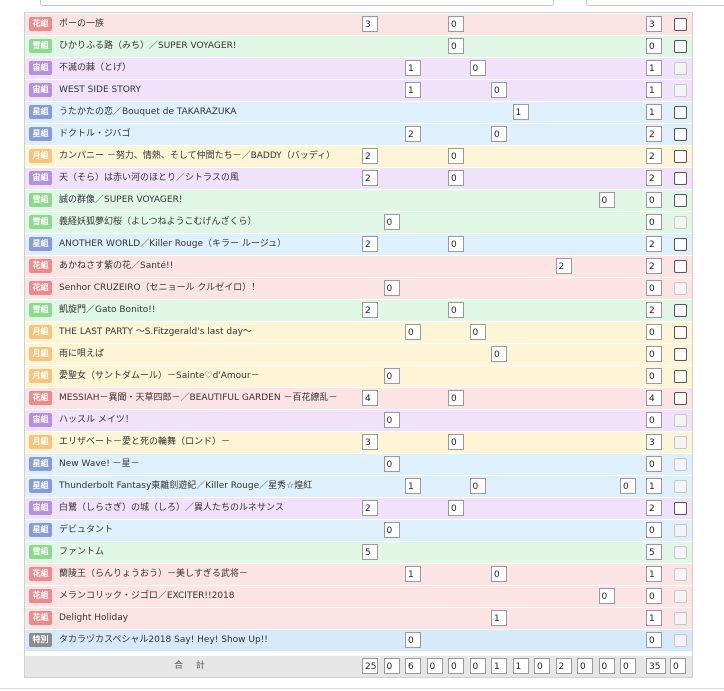 Image resolution: width=724 pixels, height=691 pixels. What do you see at coordinates (192, 666) in the screenshot?
I see `summary-label: 合 計` at bounding box center [192, 666].